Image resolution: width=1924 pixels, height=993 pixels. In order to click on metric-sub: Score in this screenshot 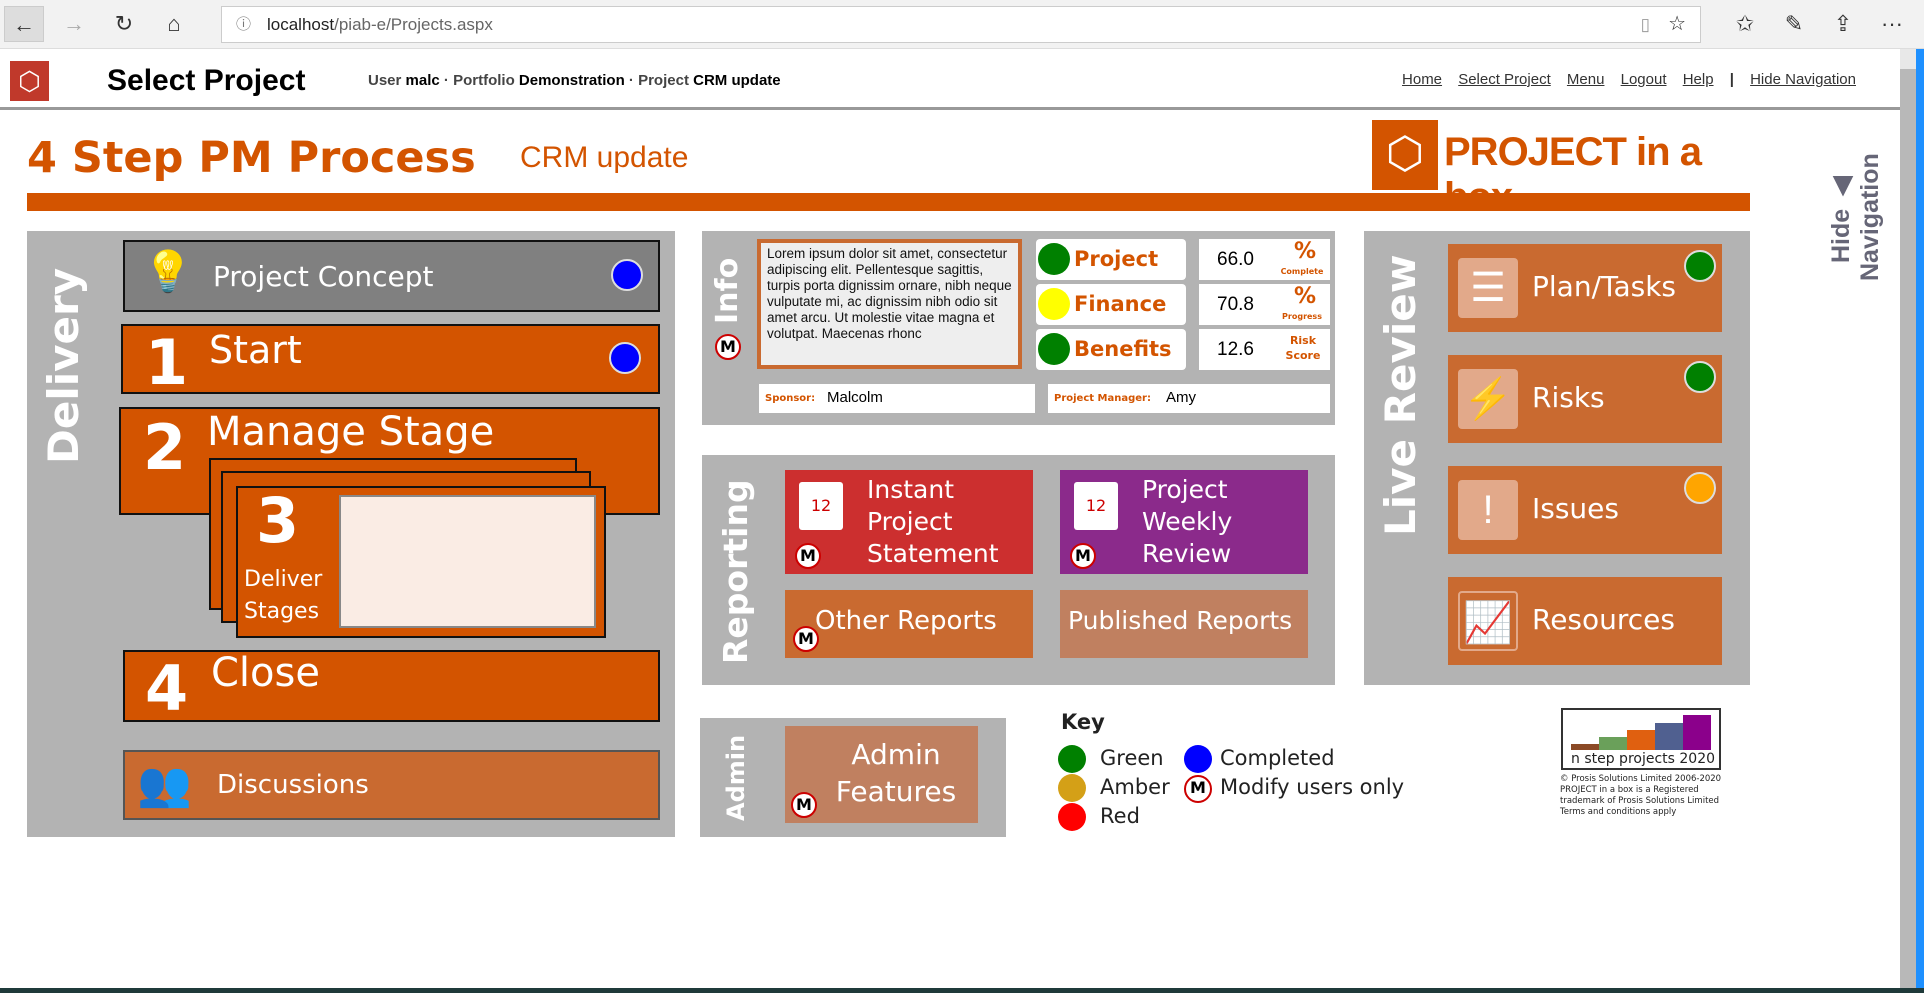, I will do `click(1303, 355)`.